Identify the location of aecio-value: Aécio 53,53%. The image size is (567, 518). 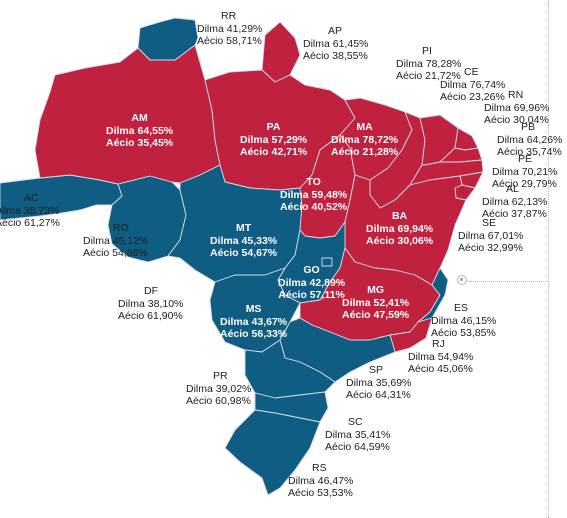
(320, 493).